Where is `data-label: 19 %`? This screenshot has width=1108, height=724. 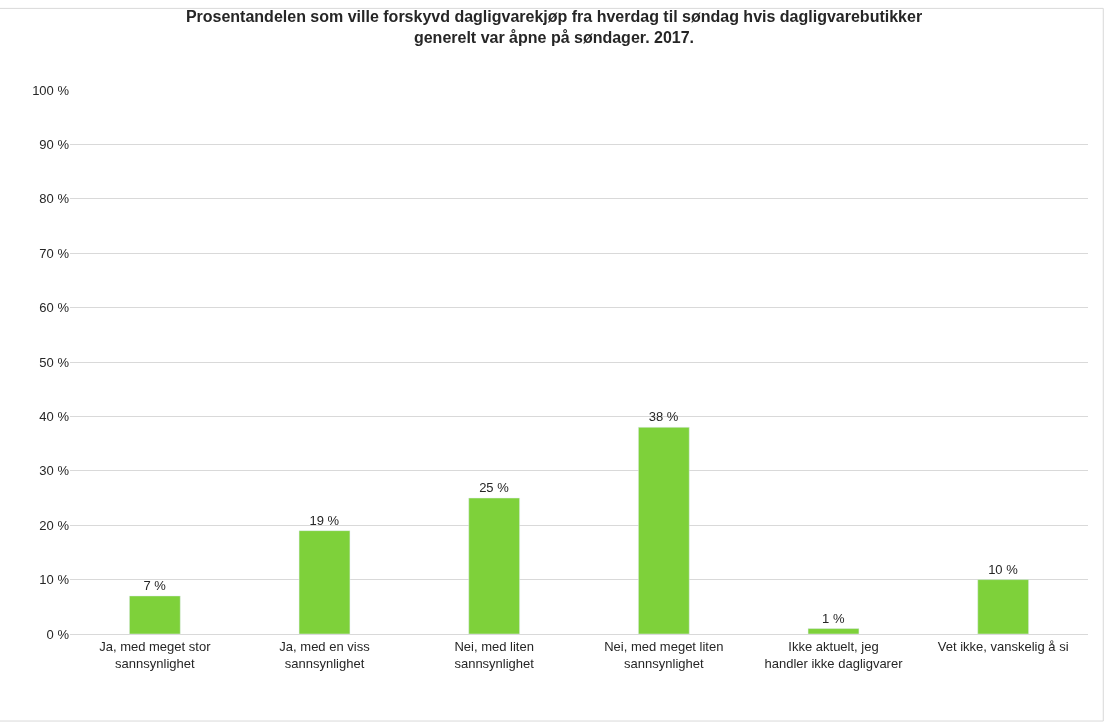
data-label: 19 % is located at coordinates (324, 520).